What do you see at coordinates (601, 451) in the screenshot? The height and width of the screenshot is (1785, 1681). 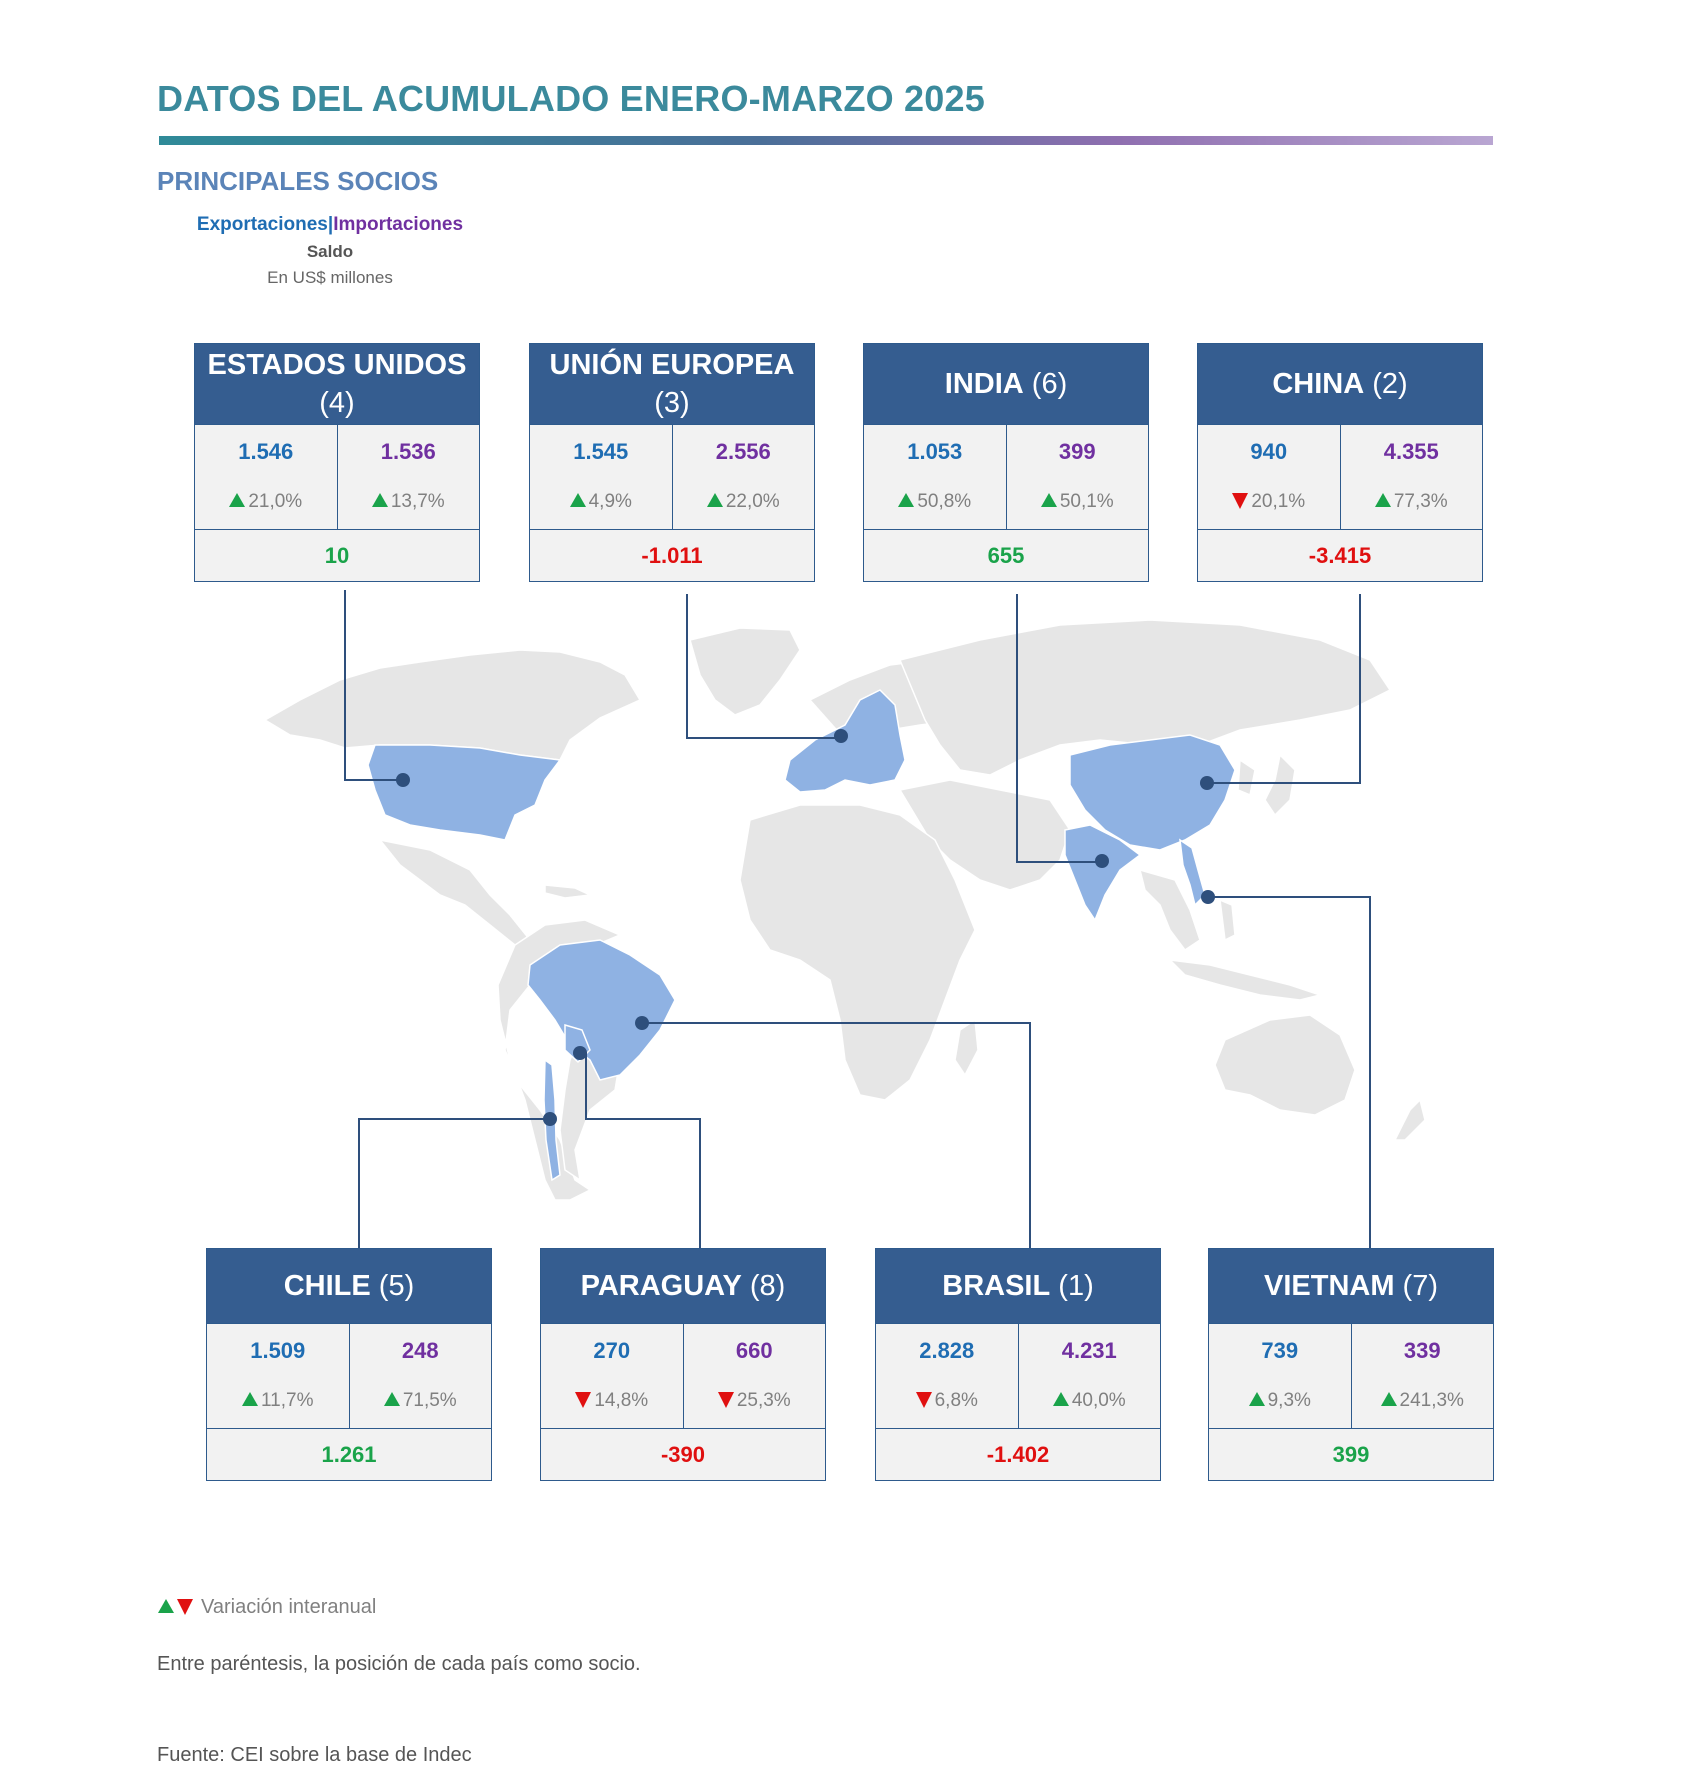 I see `exports-value: 1.545` at bounding box center [601, 451].